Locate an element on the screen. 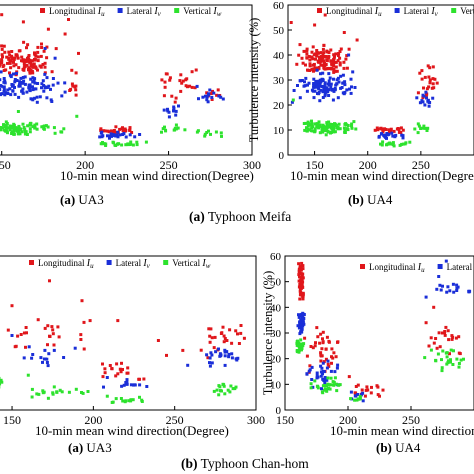 The height and width of the screenshot is (474, 474). legend-marker is located at coordinates (120, 10).